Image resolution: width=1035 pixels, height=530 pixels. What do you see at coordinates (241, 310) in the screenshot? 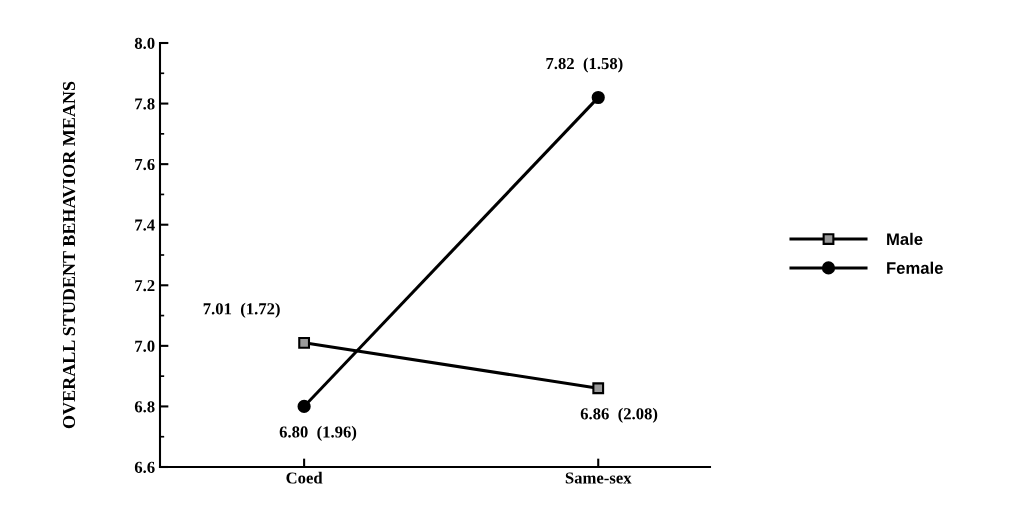
I see `data-label: 7.01 (1.72)` at bounding box center [241, 310].